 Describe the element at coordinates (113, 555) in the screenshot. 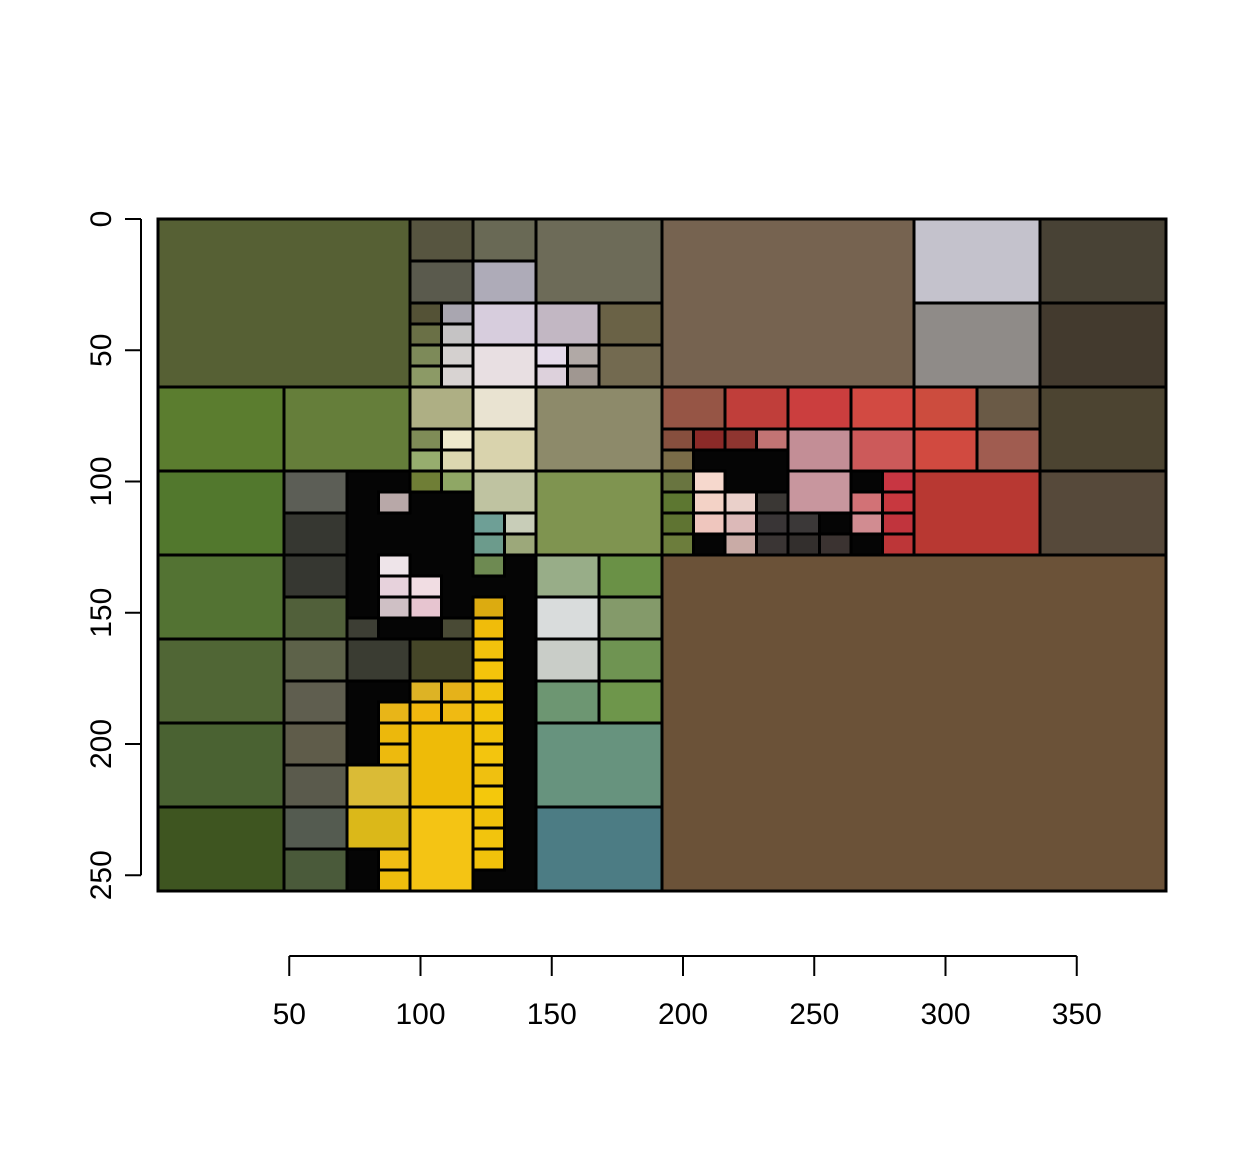

I see `y-axis: 0 50 100 150 200 250` at that location.